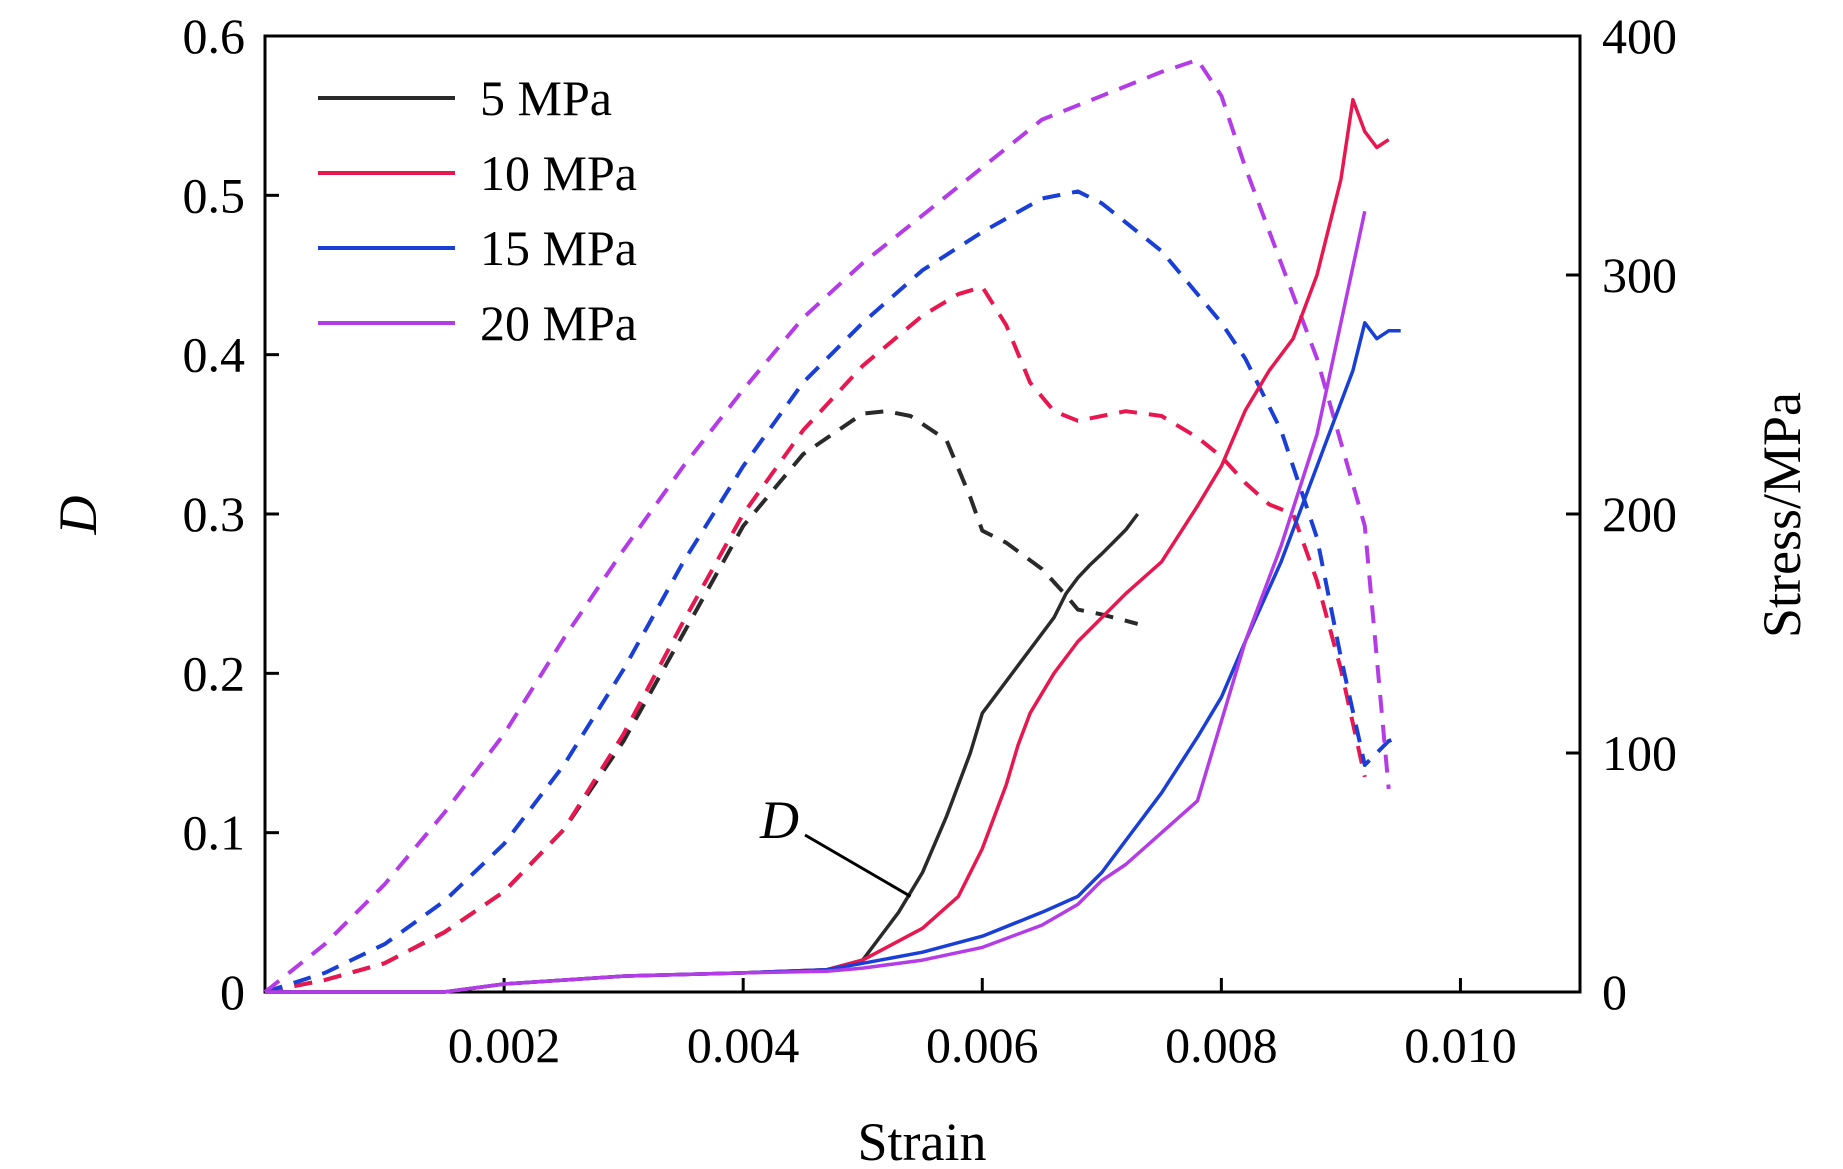 The width and height of the screenshot is (1843, 1169). I want to click on x-tick-label: 0.008, so click(1221, 1045).